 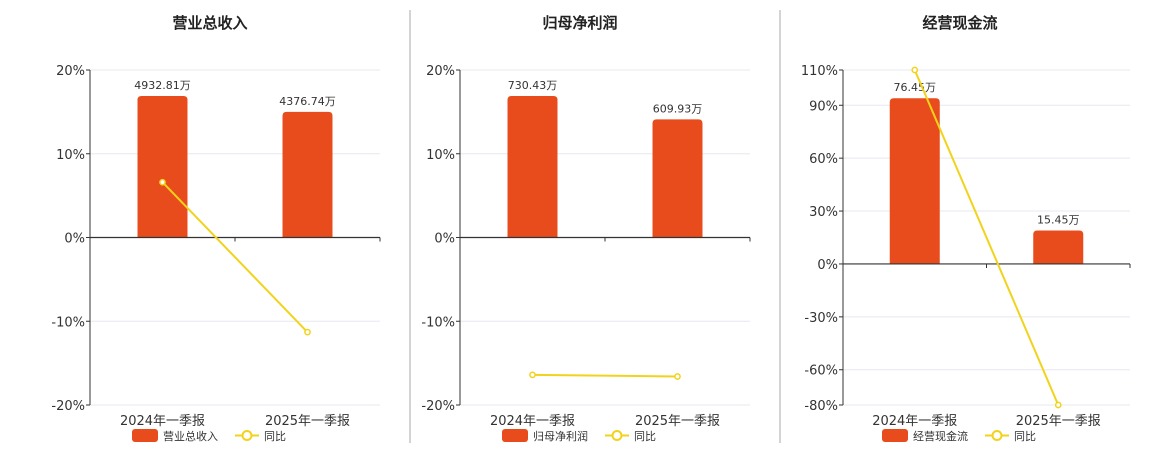 I want to click on legend-bar-label: 归母净利润, so click(x=560, y=436).